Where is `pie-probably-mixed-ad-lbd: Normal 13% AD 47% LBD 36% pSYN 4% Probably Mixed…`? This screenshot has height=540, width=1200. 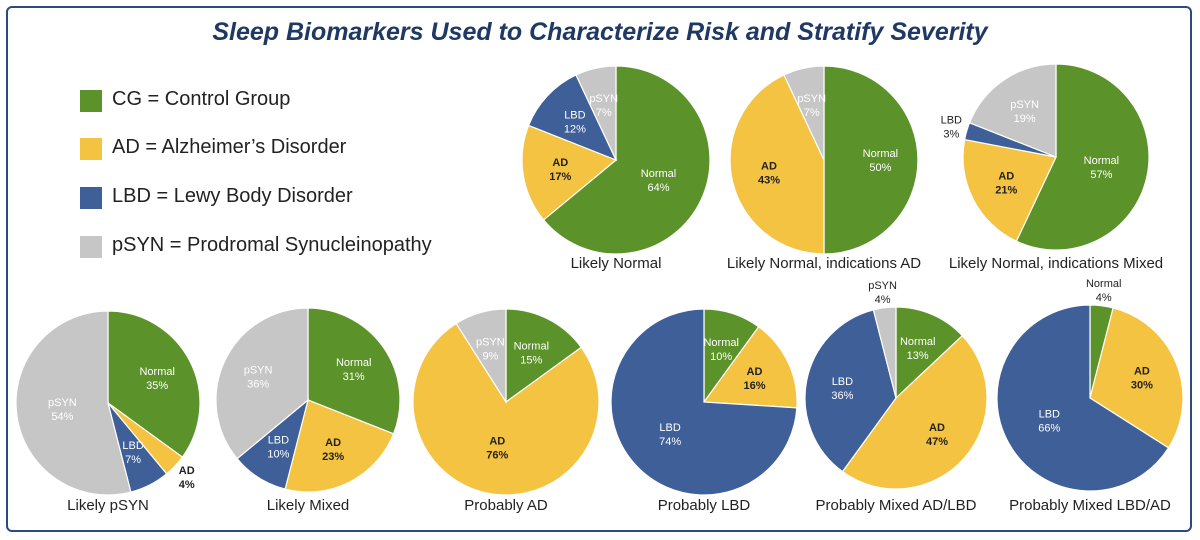
pie-probably-mixed-ad-lbd: Normal 13% AD 47% LBD 36% pSYN 4% Probably Mixed… is located at coordinates (896, 397).